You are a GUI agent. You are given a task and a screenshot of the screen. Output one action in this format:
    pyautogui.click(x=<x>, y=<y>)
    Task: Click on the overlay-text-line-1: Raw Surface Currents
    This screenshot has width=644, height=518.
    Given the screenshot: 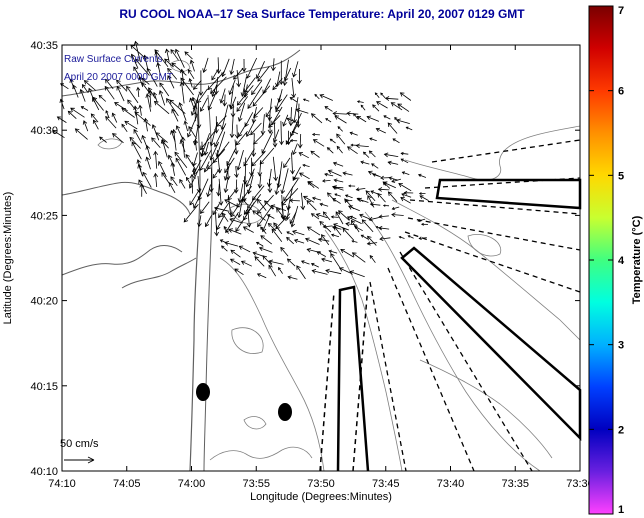 What is the action you would take?
    pyautogui.click(x=113, y=59)
    